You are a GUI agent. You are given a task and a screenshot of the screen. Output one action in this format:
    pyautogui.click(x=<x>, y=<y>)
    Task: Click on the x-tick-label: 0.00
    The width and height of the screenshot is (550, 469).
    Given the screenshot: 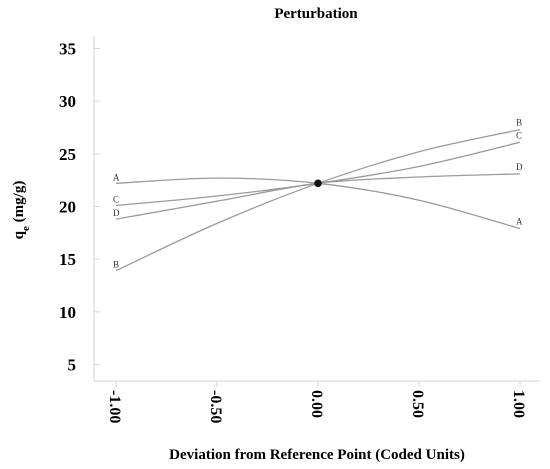 What is the action you would take?
    pyautogui.click(x=316, y=404)
    